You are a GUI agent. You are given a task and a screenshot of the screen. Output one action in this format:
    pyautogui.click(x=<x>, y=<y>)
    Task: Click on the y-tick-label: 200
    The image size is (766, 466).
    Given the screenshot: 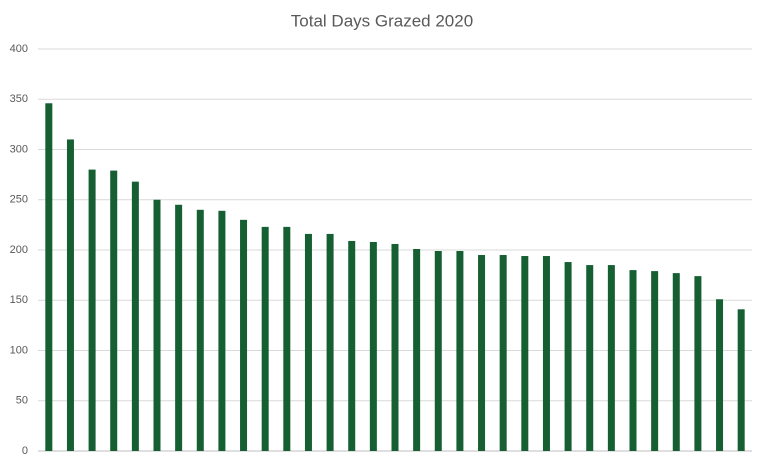 What is the action you would take?
    pyautogui.click(x=19, y=250)
    